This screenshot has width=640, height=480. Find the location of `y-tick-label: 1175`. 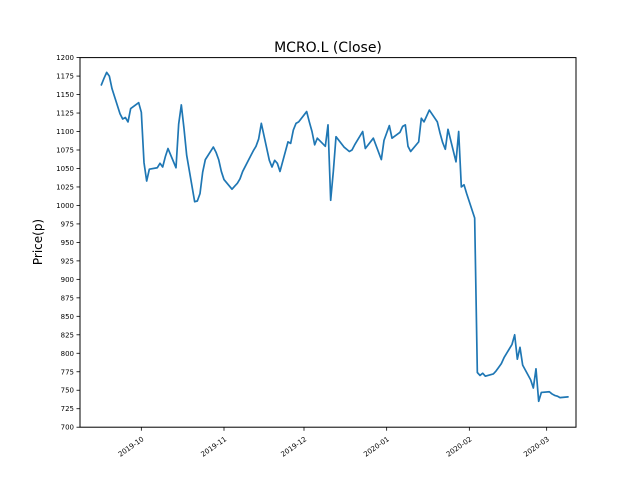

y-tick-label: 1175 is located at coordinates (65, 77).